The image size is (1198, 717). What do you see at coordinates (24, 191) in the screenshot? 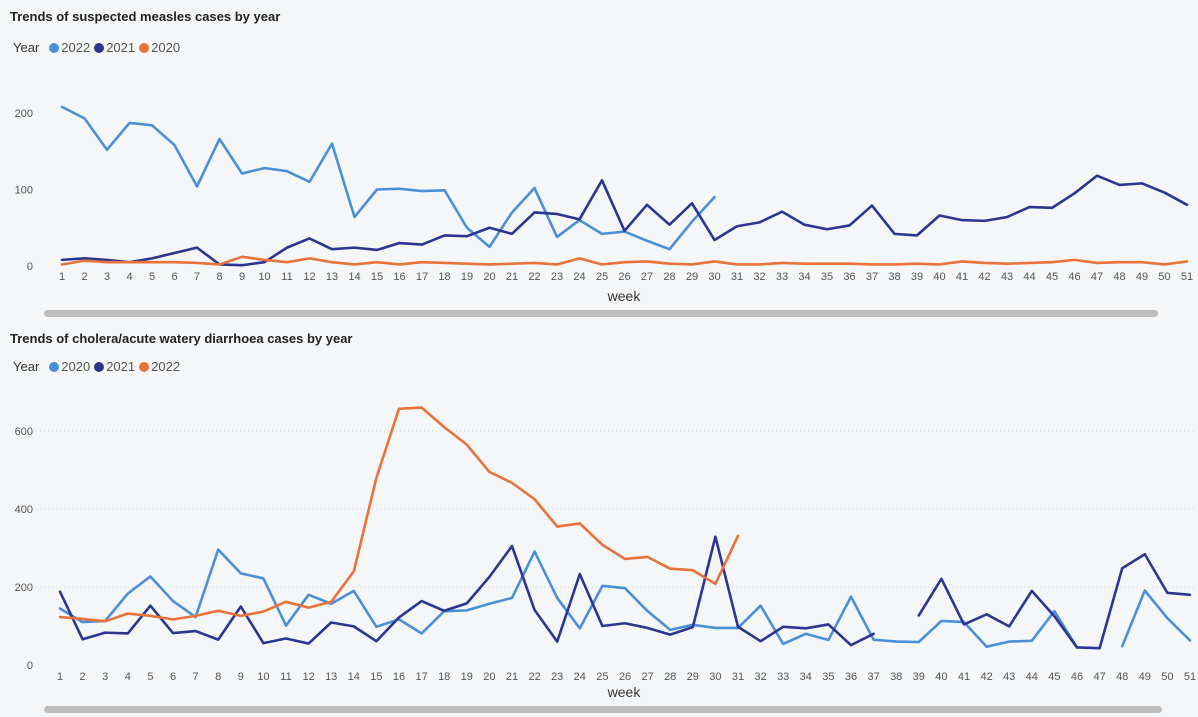
I see `y-tick-label: 100` at bounding box center [24, 191].